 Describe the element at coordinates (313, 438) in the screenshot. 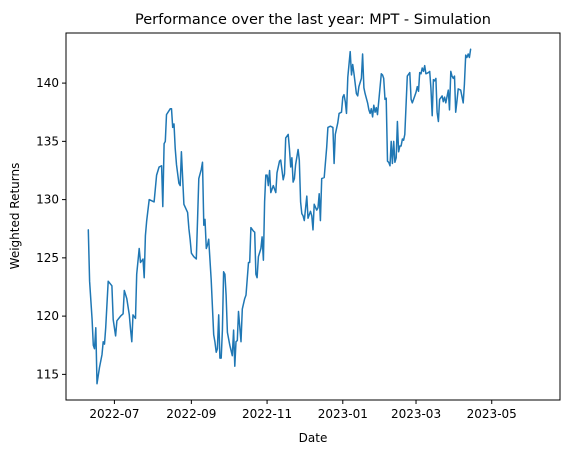

I see `x-axis-title: Date` at that location.